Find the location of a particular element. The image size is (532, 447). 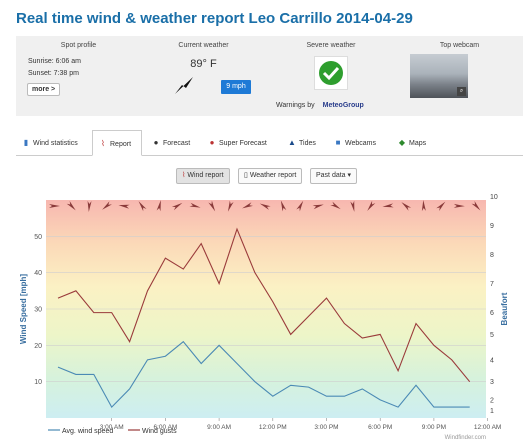

current-weather-heading: Current weather is located at coordinates (203, 45).